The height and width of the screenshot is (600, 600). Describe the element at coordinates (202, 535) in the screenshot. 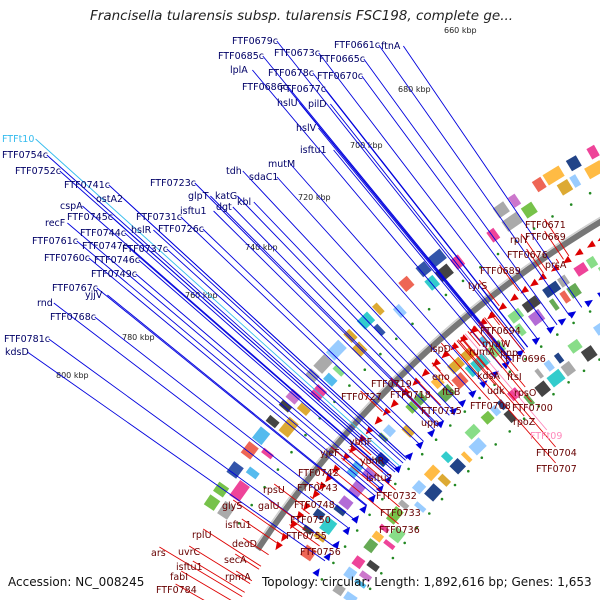

I see `gene-label: rplU` at that location.